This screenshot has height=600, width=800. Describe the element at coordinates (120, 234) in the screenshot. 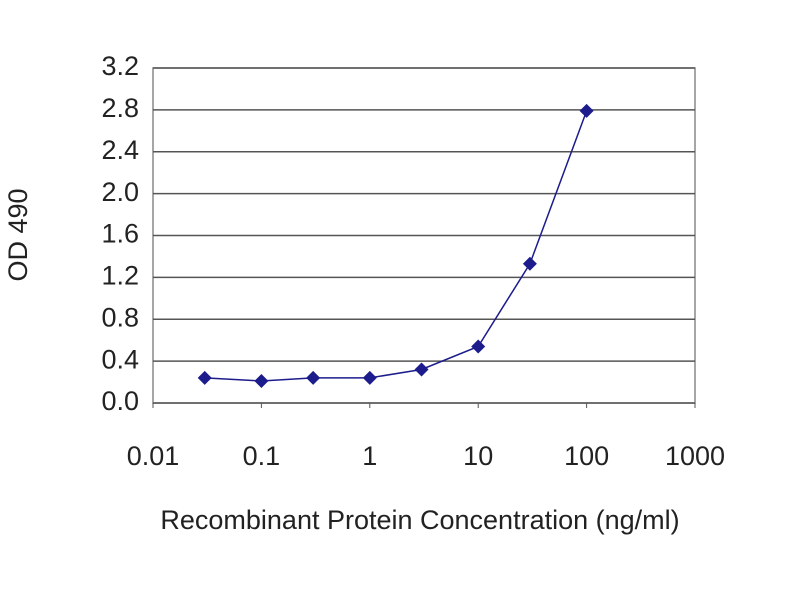

I see `y-tick-label: 1.6` at that location.